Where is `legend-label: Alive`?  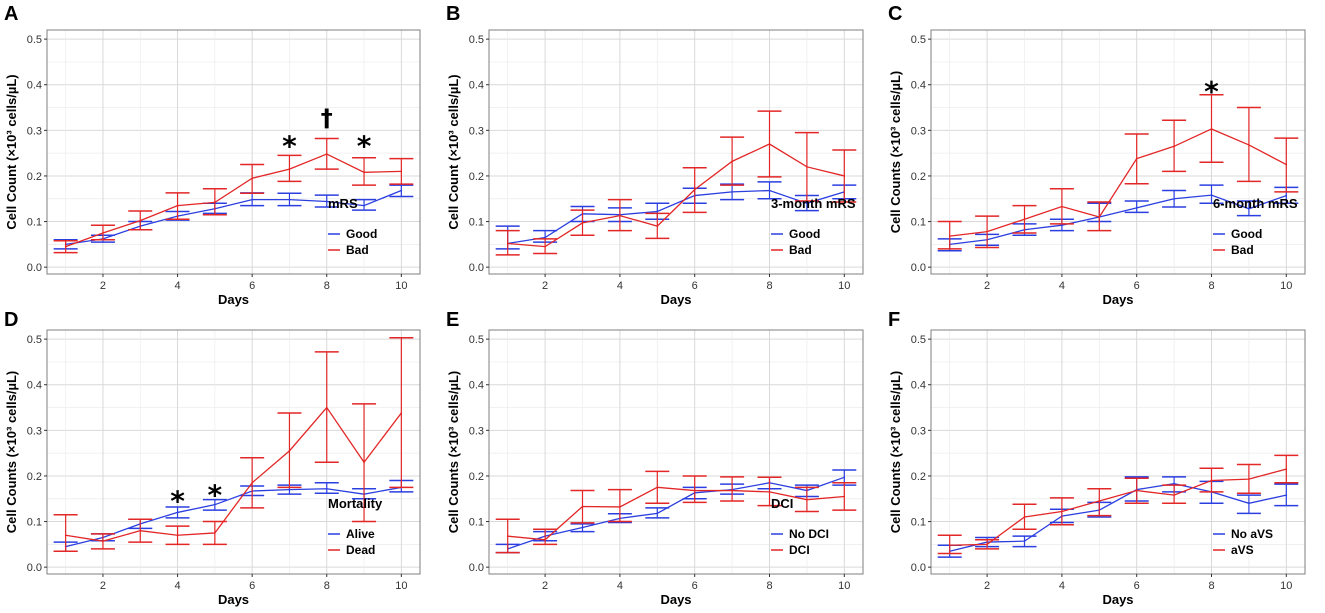
legend-label: Alive is located at coordinates (360, 534).